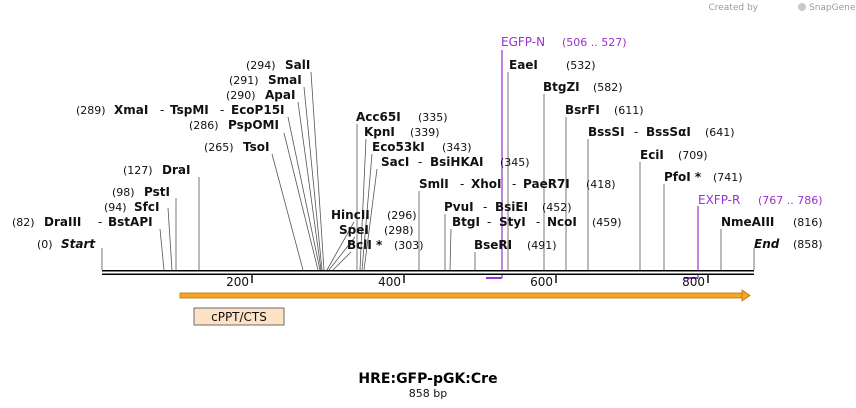 The image size is (856, 408). Describe the element at coordinates (434, 184) in the screenshot. I see `enzyme-label: SmlI` at that location.